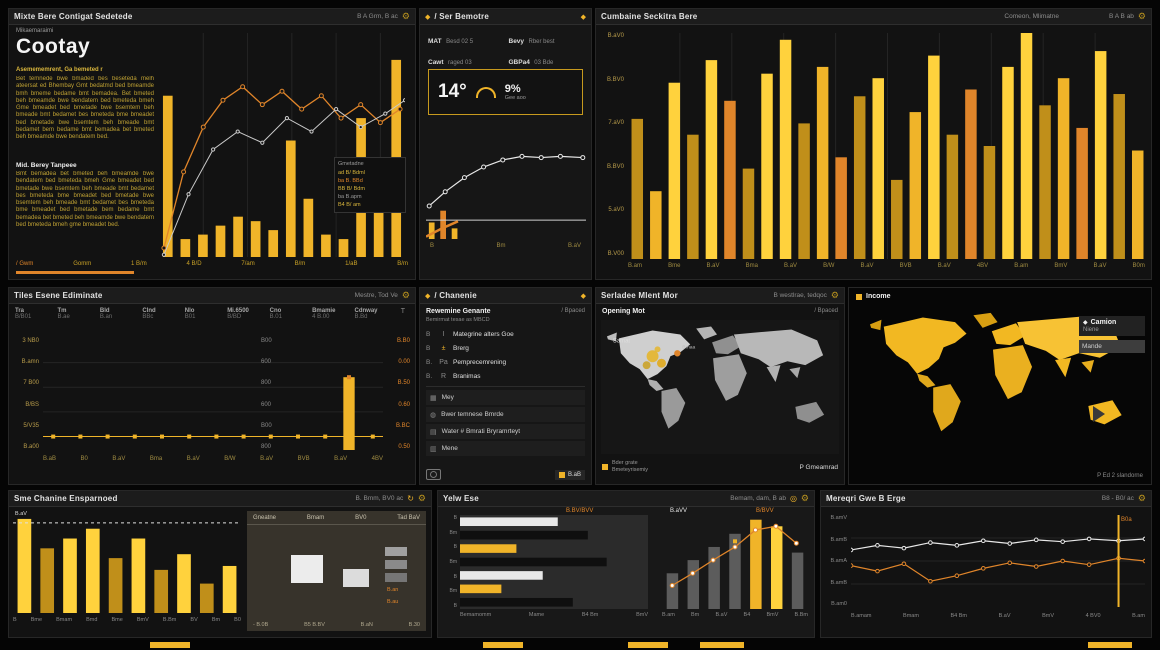 This screenshot has width=1160, height=650. What do you see at coordinates (470, 334) in the screenshot?
I see `list-item: B I Mategrine alters Goe` at bounding box center [470, 334].